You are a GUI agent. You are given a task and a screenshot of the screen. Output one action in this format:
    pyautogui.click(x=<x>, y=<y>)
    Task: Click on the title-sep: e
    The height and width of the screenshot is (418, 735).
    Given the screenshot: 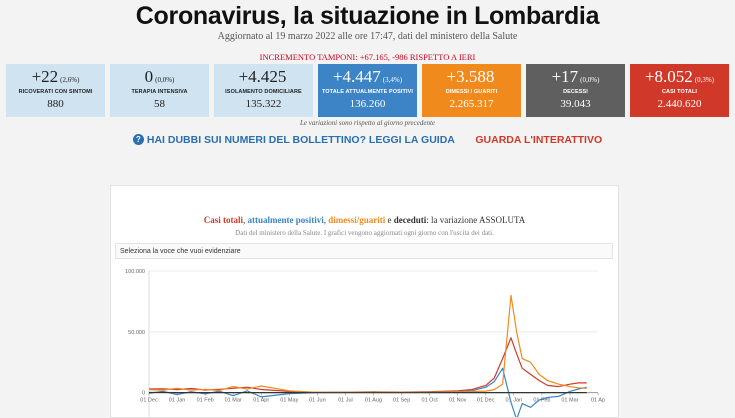 What is the action you would take?
    pyautogui.click(x=389, y=220)
    